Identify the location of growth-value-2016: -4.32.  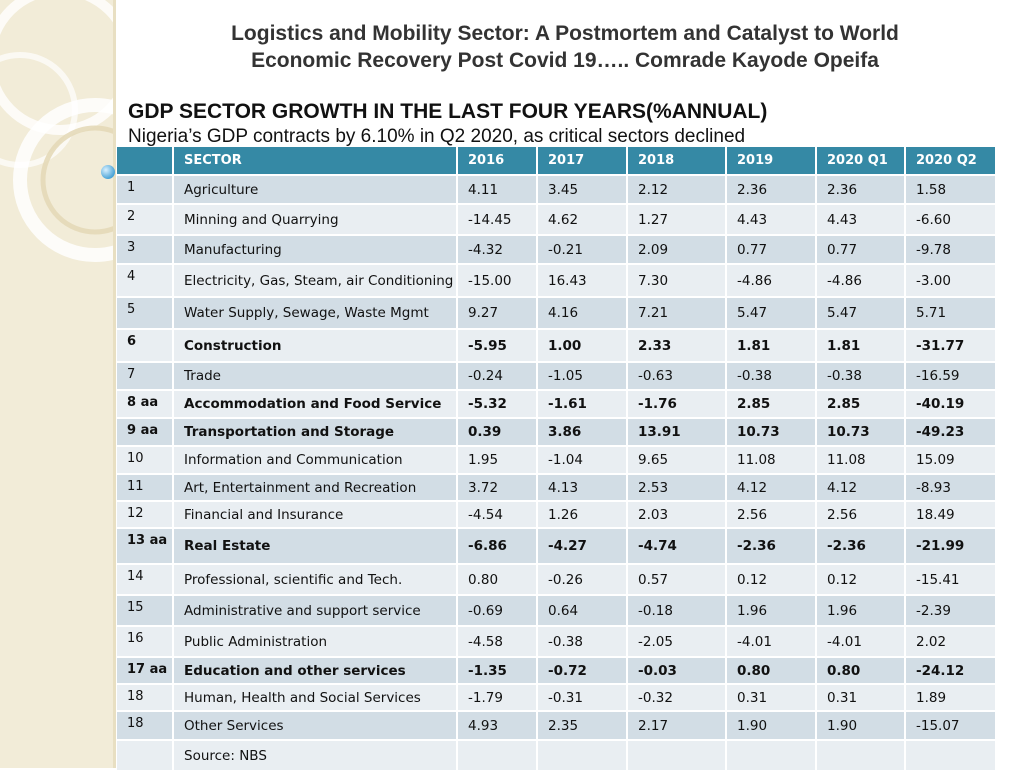
(497, 249).